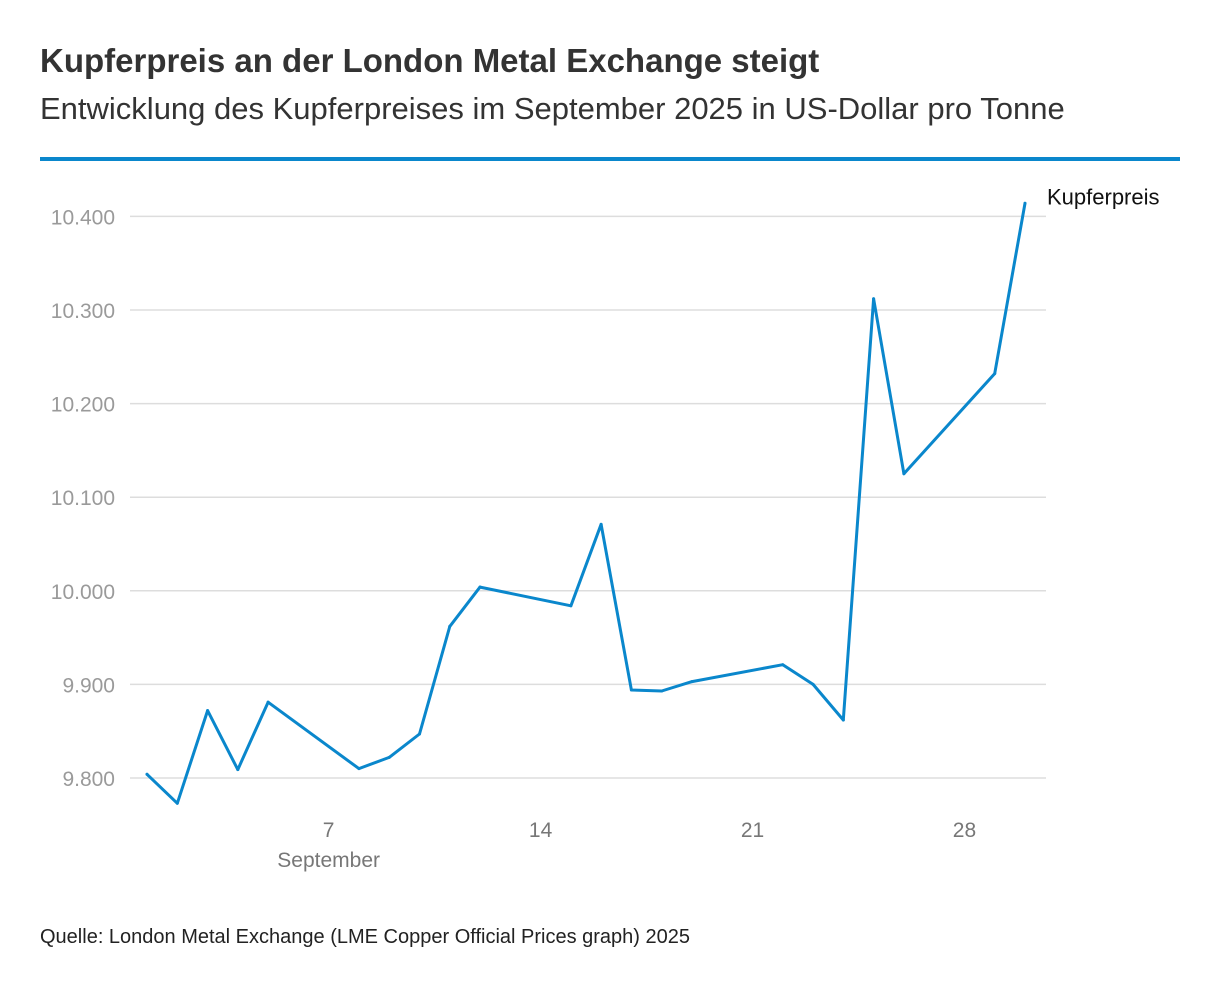 This screenshot has width=1220, height=992. Describe the element at coordinates (88, 685) in the screenshot. I see `y-tick-label: 9.900` at that location.